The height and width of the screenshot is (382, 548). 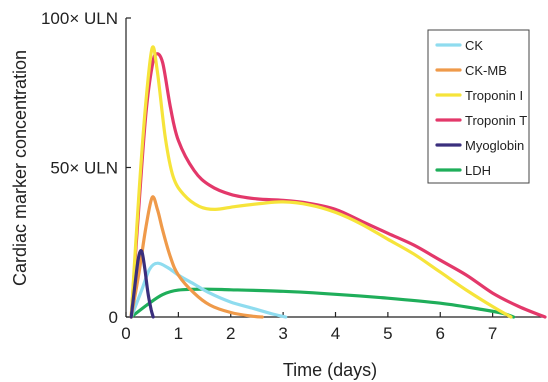 I want to click on y-axis-label: Cardiac marker concentration, so click(x=20, y=168).